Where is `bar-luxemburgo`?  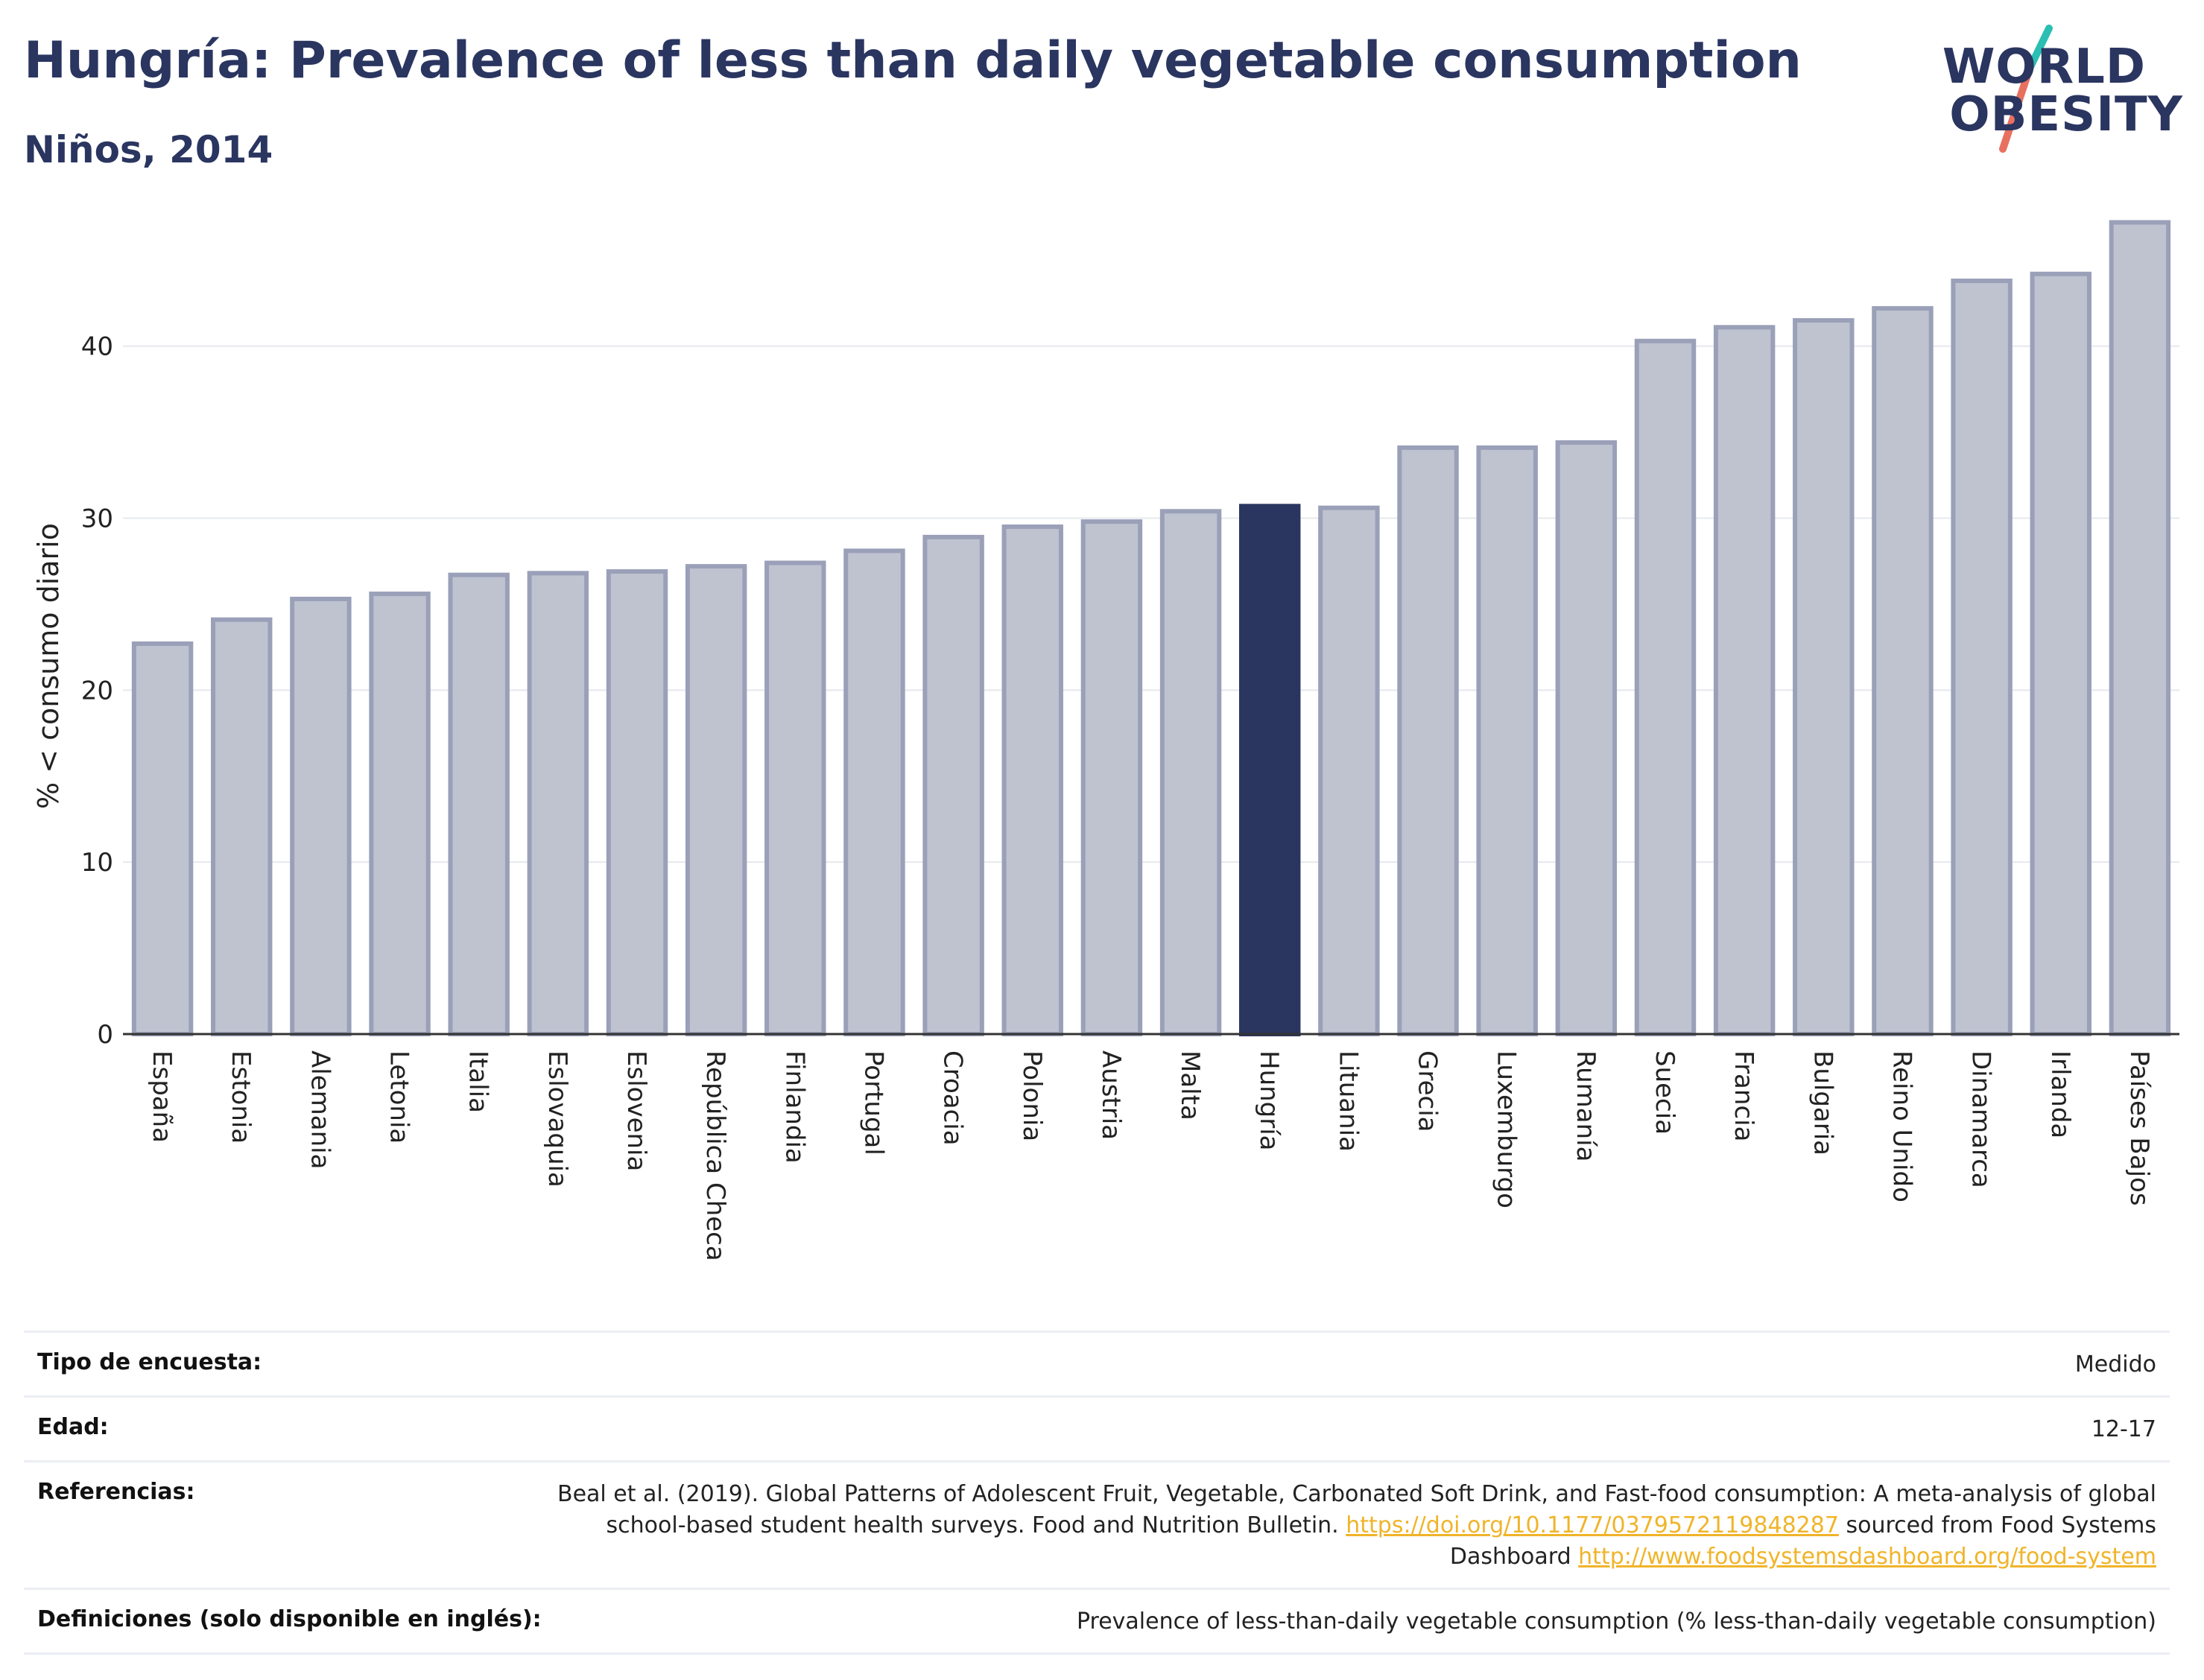
bar-luxemburgo is located at coordinates (1507, 740).